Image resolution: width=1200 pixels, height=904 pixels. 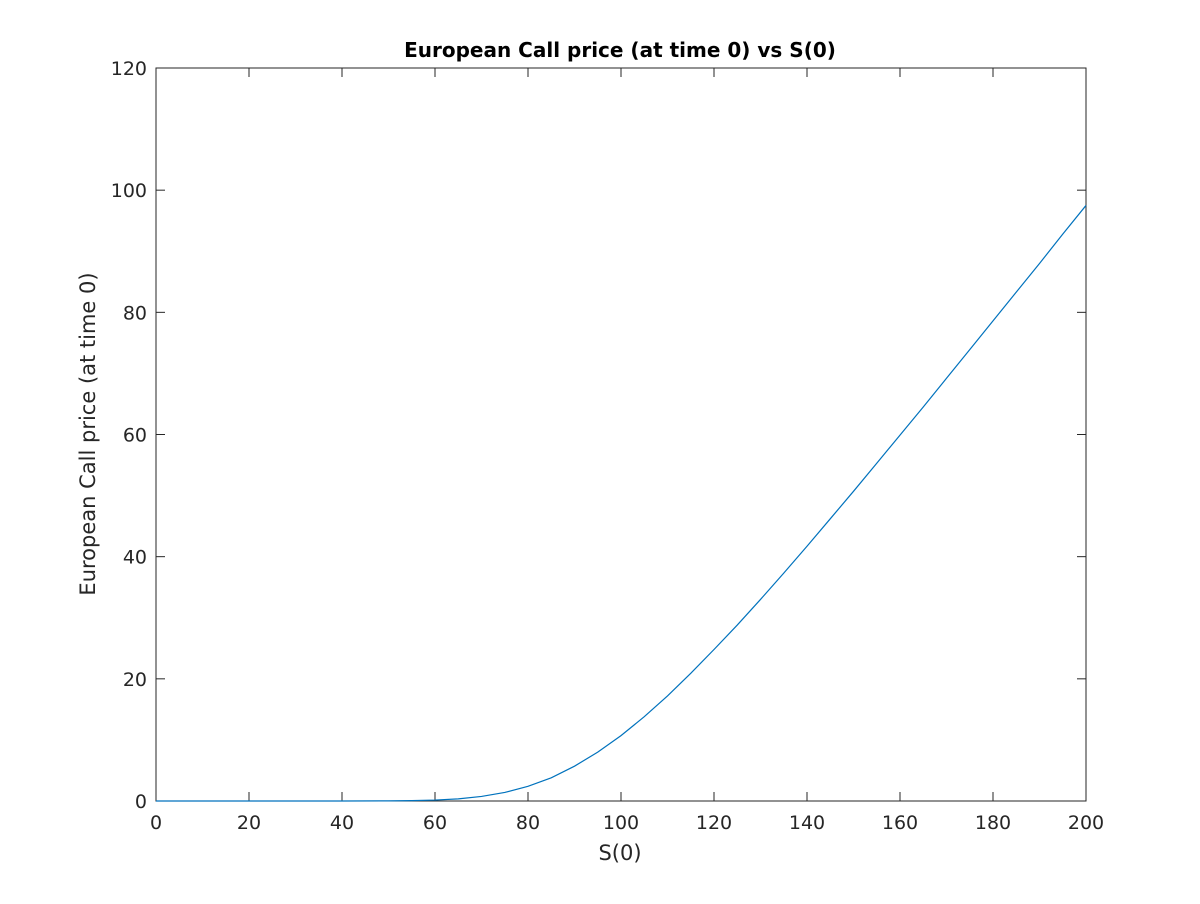 What do you see at coordinates (249, 823) in the screenshot?
I see `x-tick-label: 20` at bounding box center [249, 823].